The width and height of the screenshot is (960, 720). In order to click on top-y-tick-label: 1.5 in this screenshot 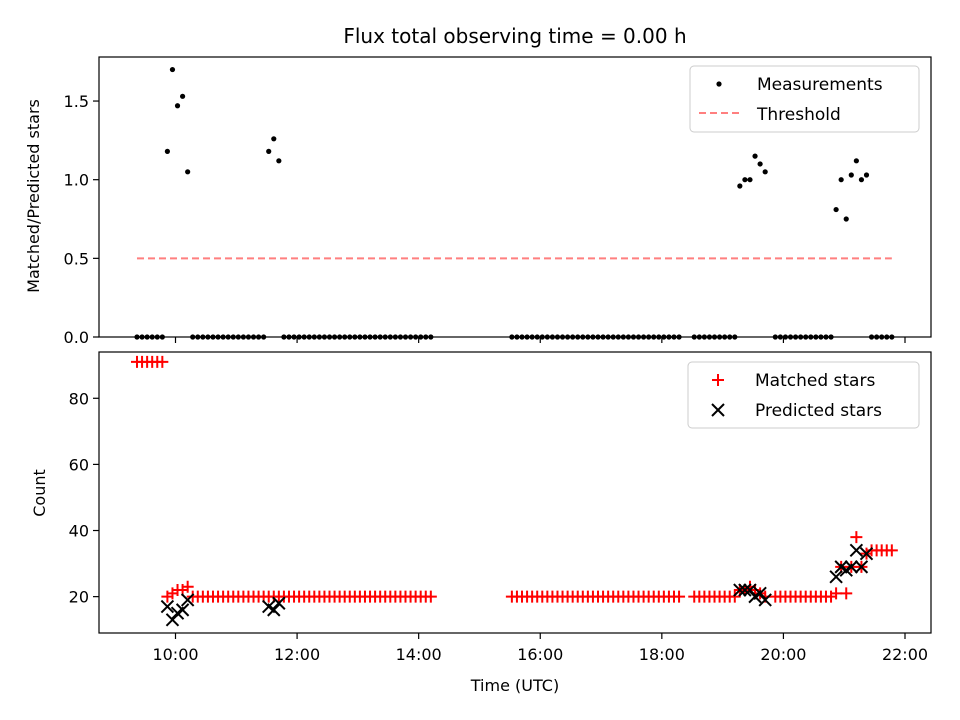, I will do `click(76, 101)`.